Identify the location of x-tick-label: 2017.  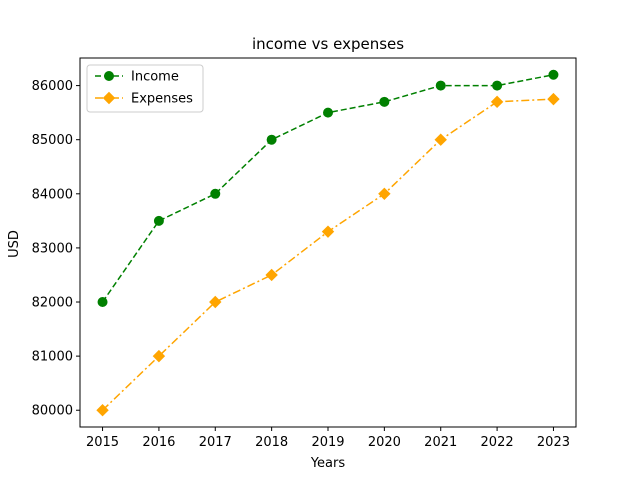
(215, 442).